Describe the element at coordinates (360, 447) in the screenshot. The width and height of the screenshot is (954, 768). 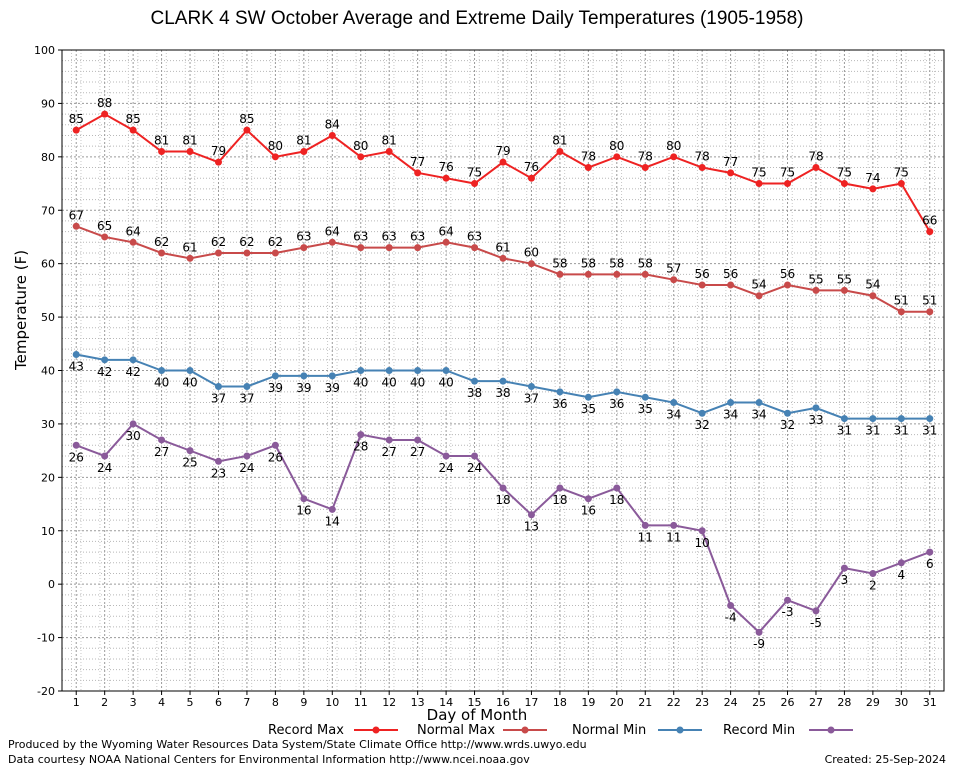
I see `data-label: 28` at that location.